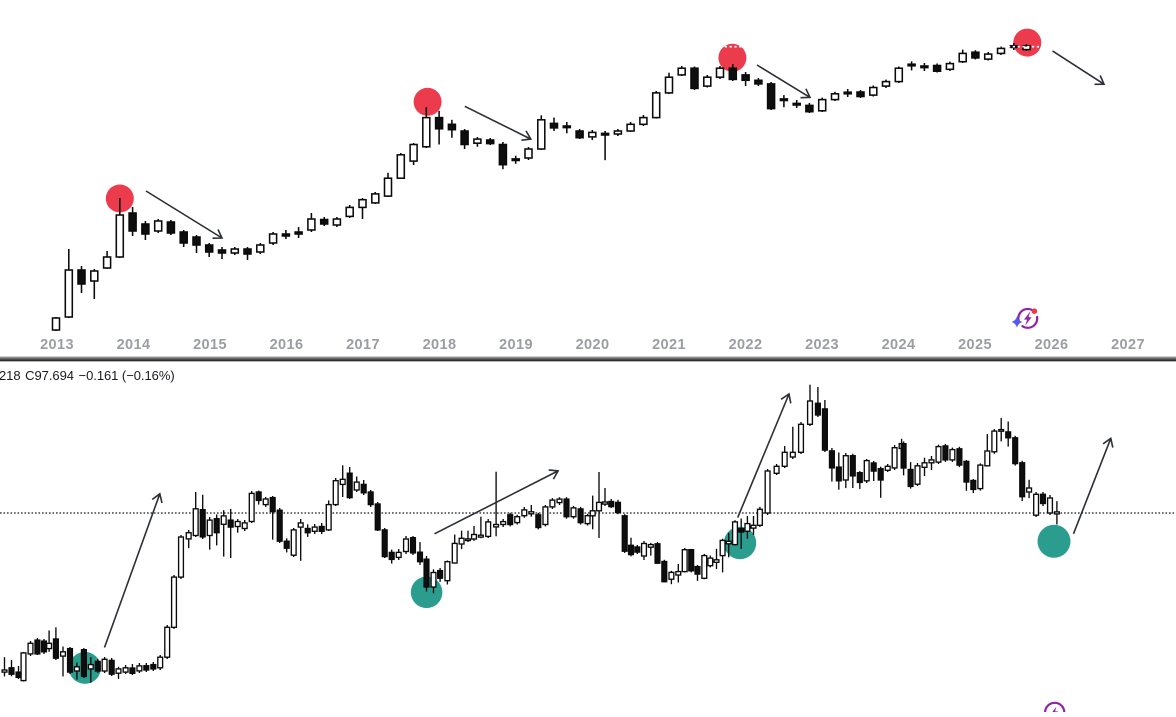 This screenshot has width=1176, height=717. Describe the element at coordinates (746, 345) in the screenshot. I see `svg-text: 2022` at that location.